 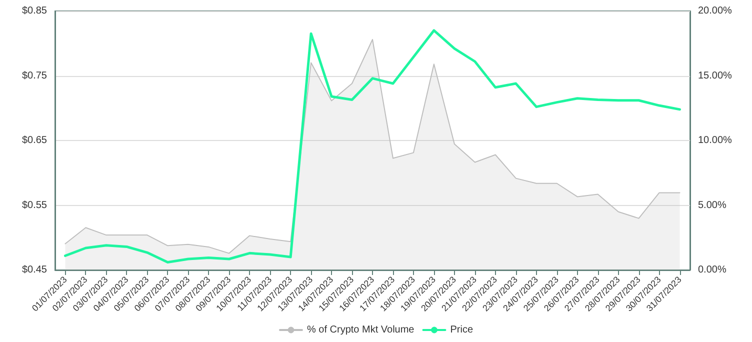 I want to click on legend-label: % of Crypto Mkt Volume, so click(x=360, y=330).